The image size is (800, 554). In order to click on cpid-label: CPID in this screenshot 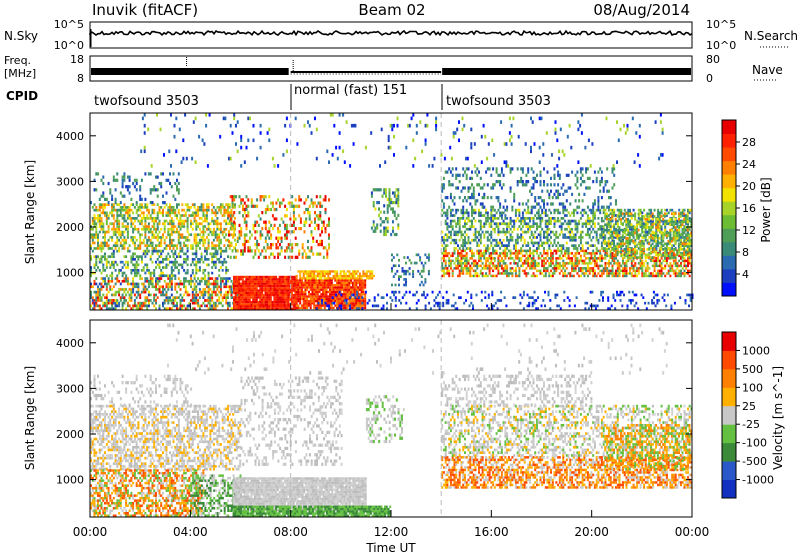, I will do `click(22, 96)`.